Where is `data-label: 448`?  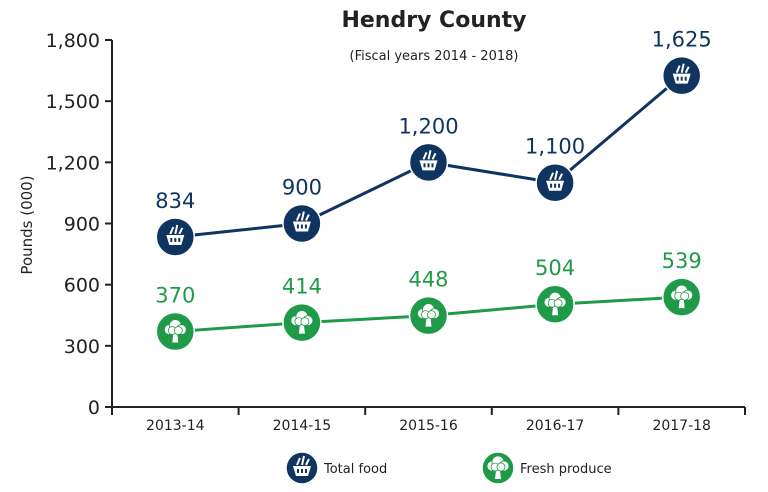 data-label: 448 is located at coordinates (428, 280).